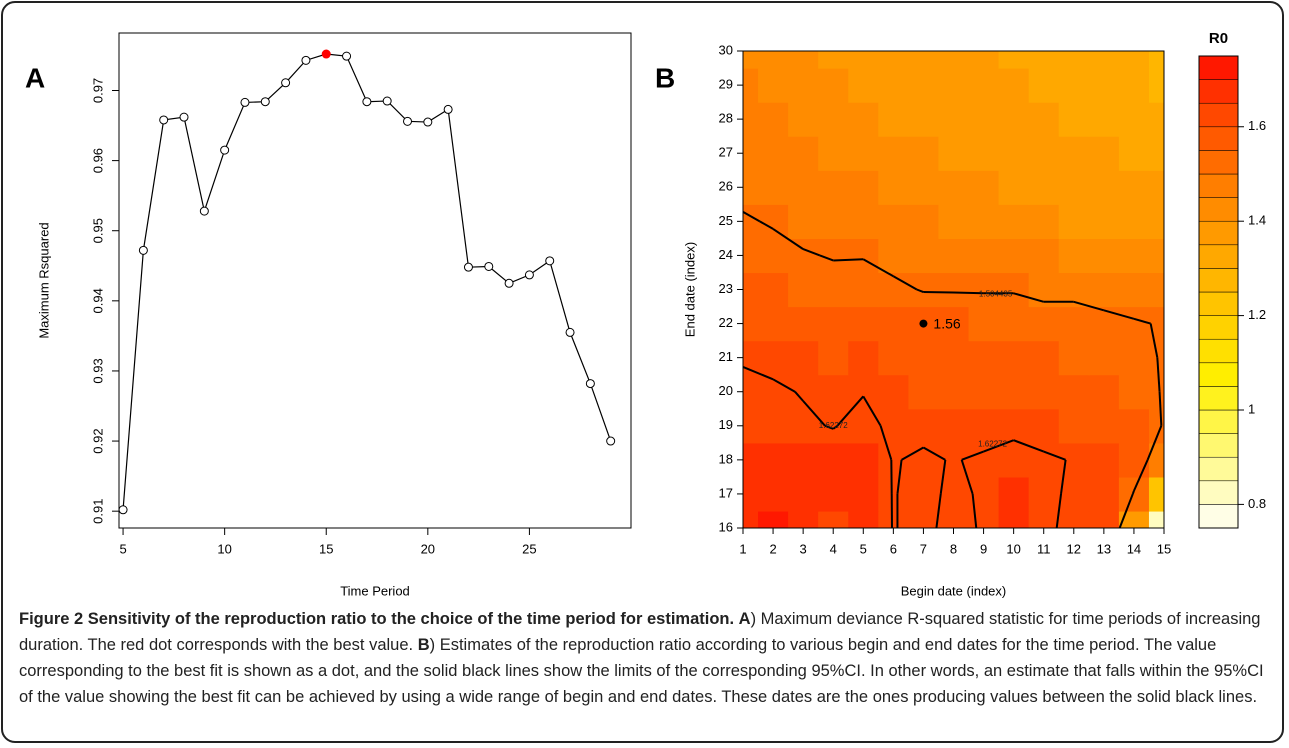 The height and width of the screenshot is (748, 1289). Describe the element at coordinates (726, 322) in the screenshot. I see `y-tick-label: 22` at that location.